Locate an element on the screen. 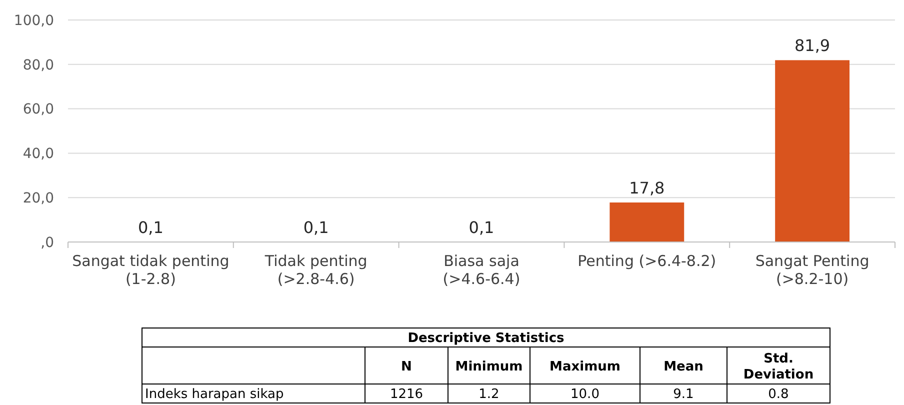 The image size is (904, 405). text: 1216 is located at coordinates (407, 394).